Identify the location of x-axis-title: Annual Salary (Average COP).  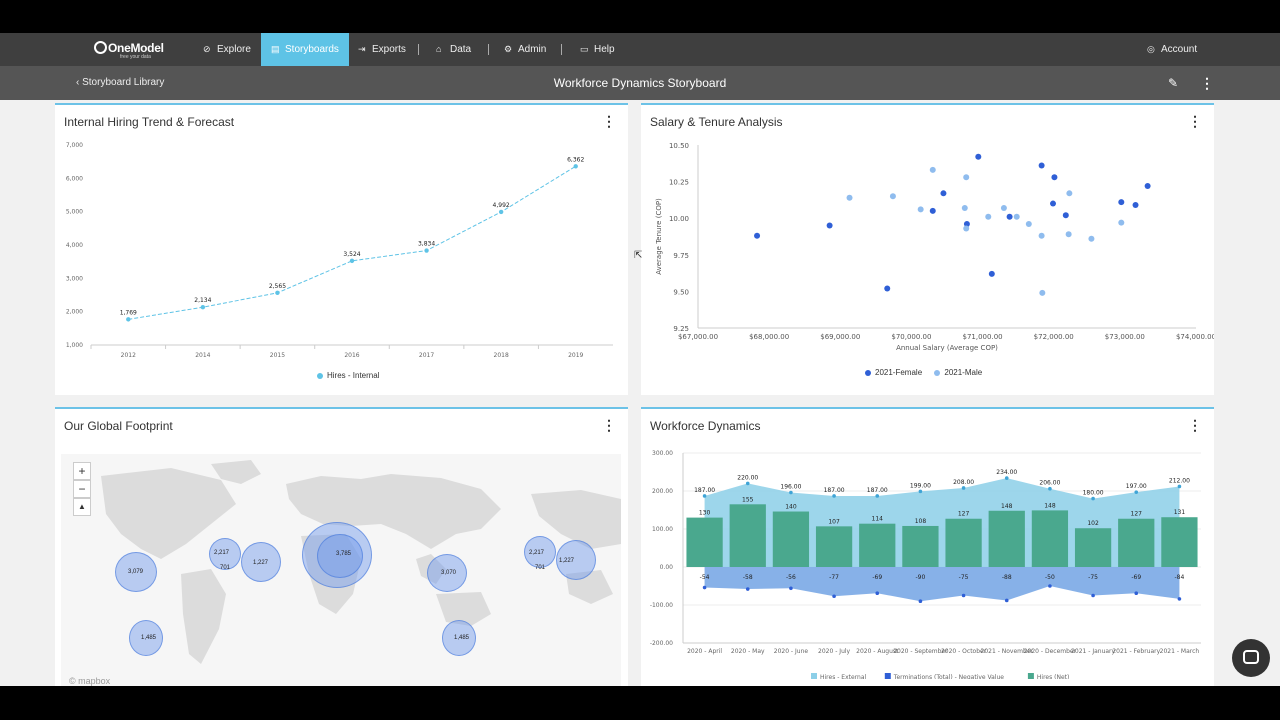
(947, 348).